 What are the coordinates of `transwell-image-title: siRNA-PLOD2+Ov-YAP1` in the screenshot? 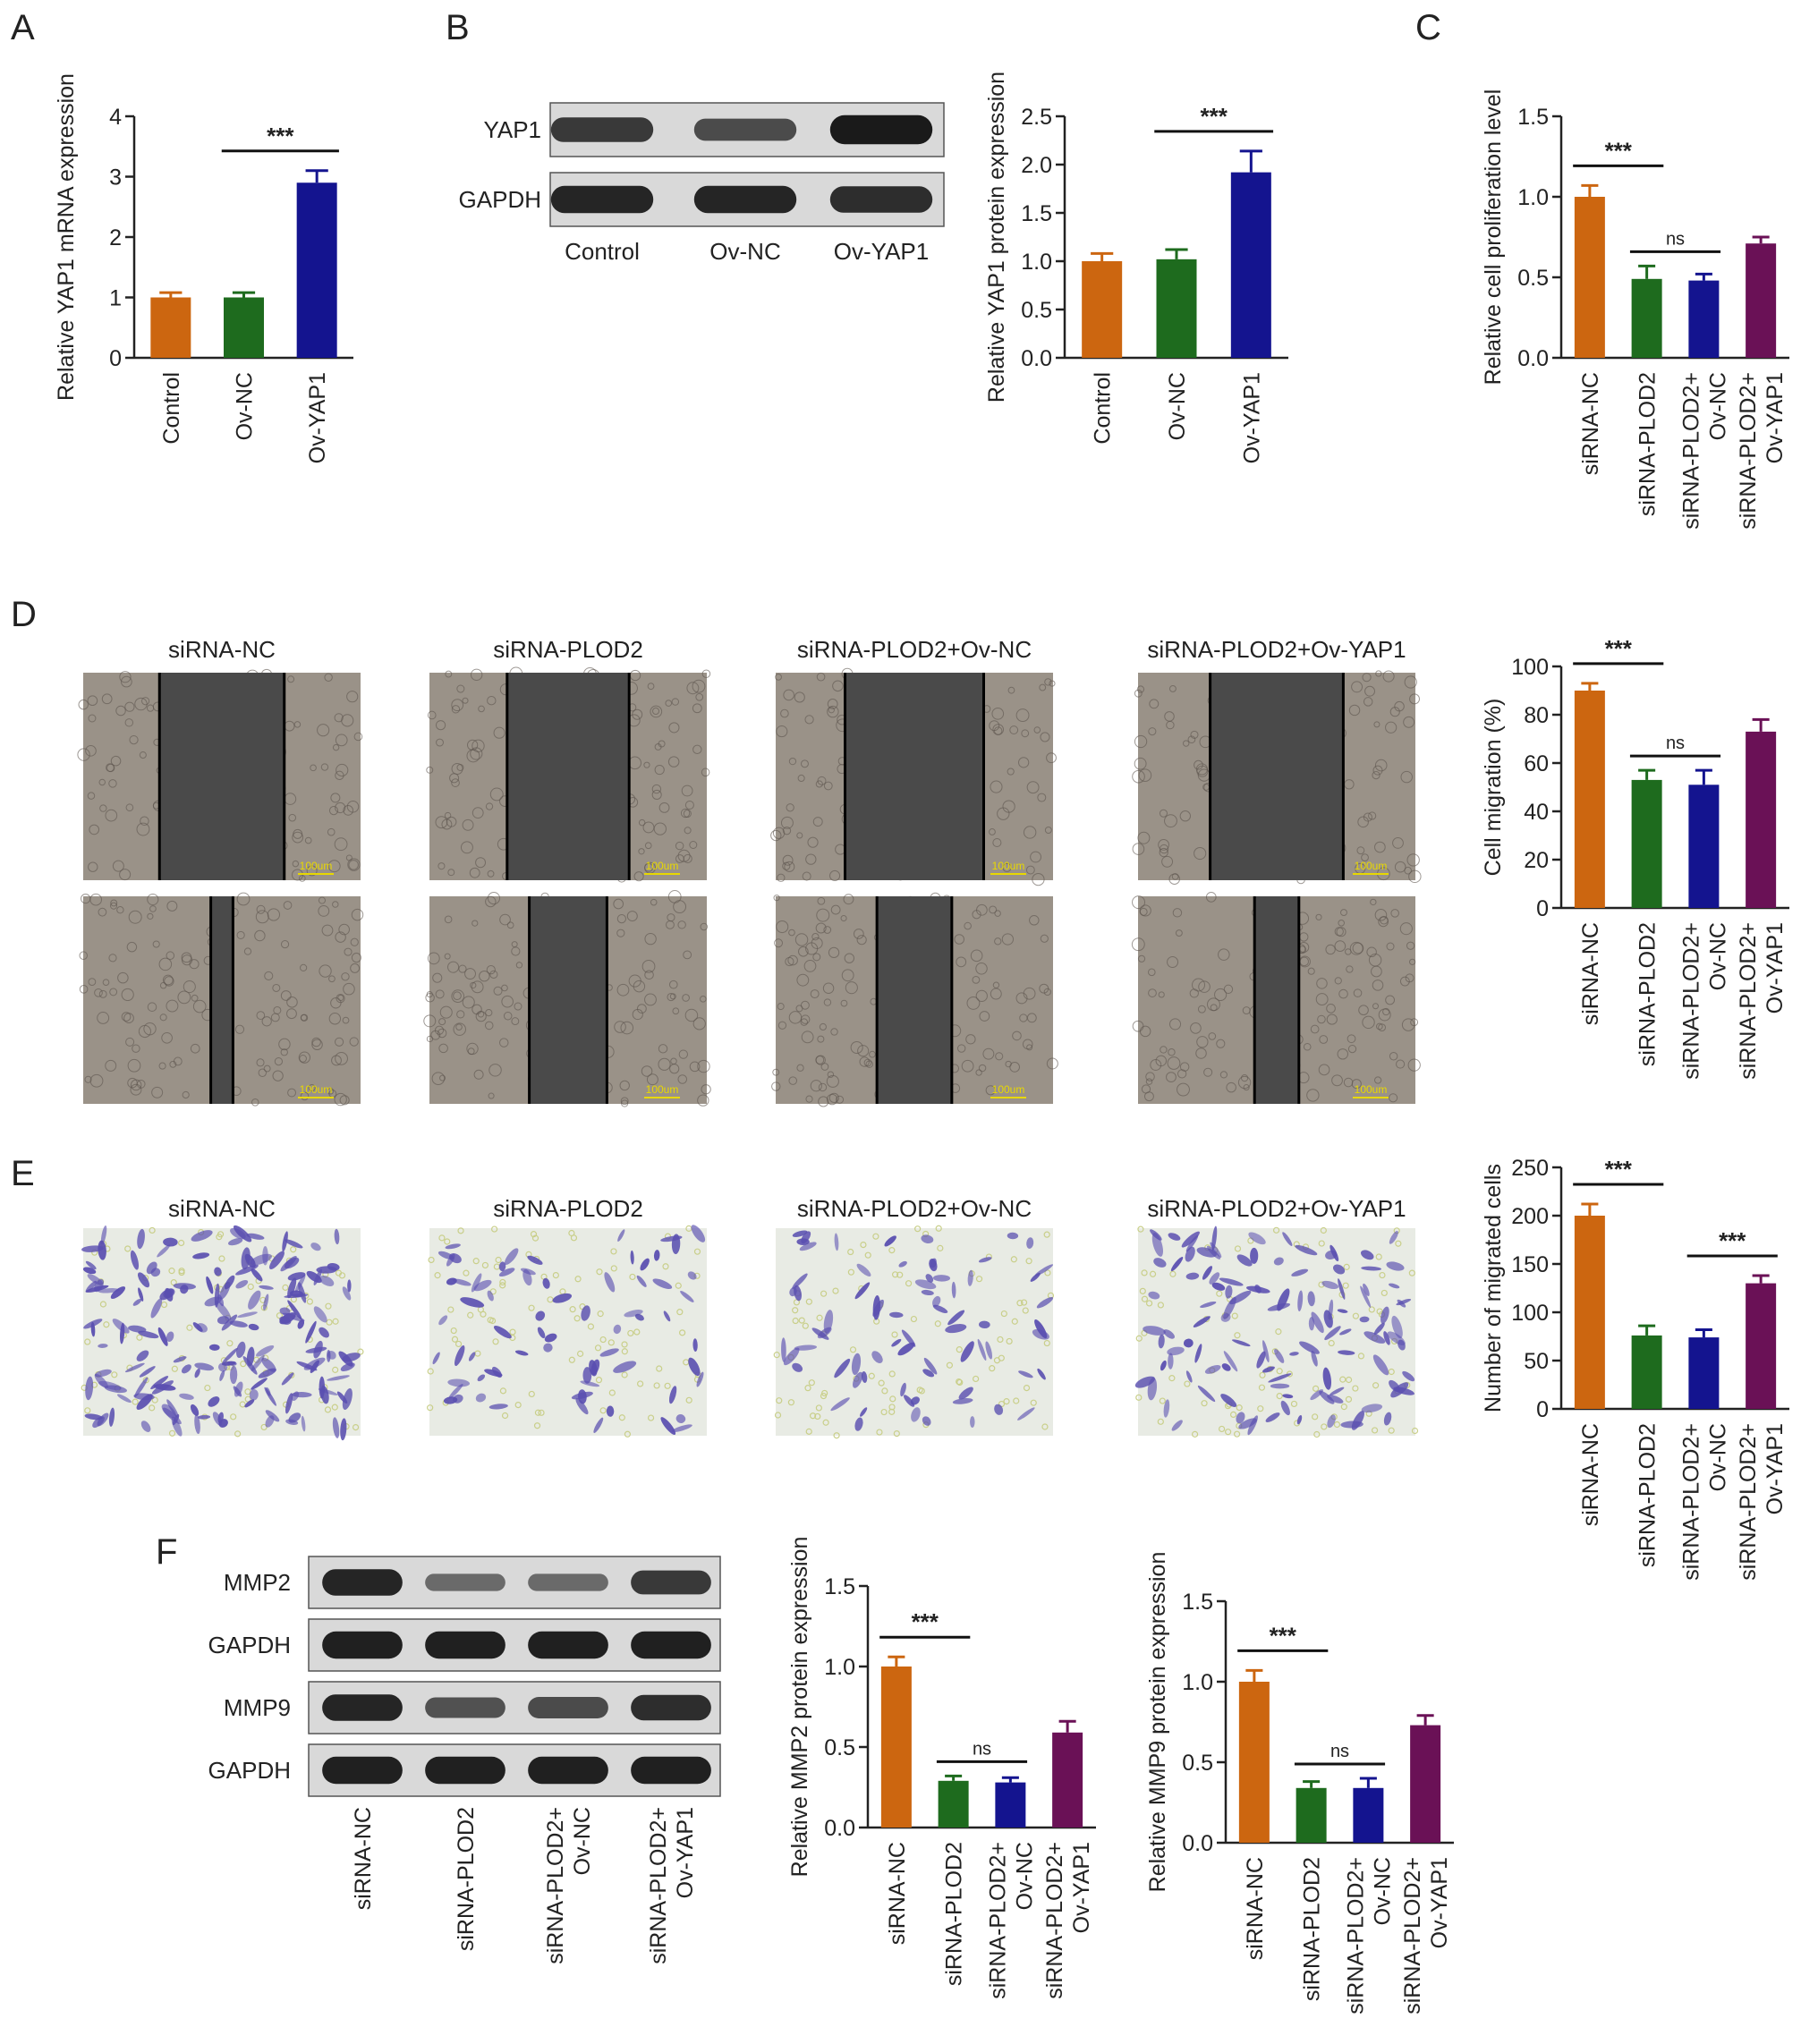 It's located at (1276, 1208).